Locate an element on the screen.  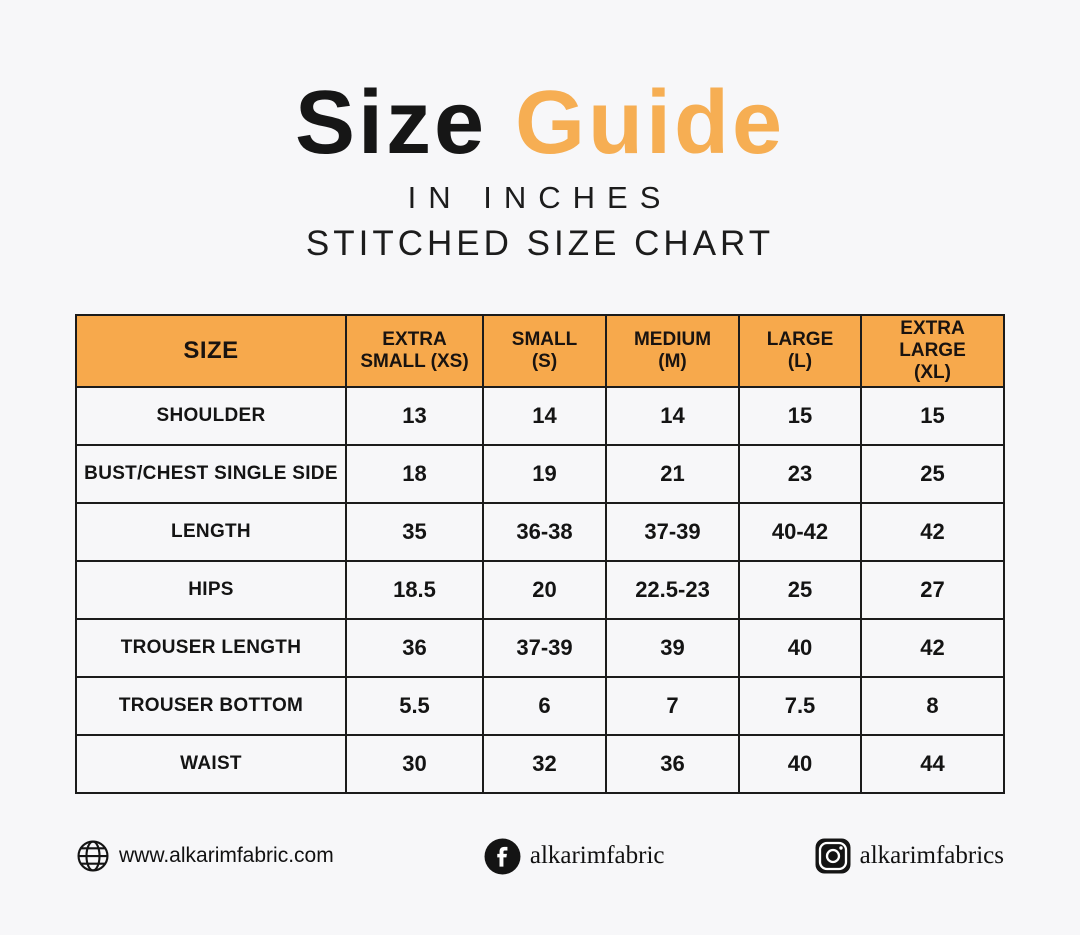
page-title-guide: Guide is located at coordinates (650, 123).